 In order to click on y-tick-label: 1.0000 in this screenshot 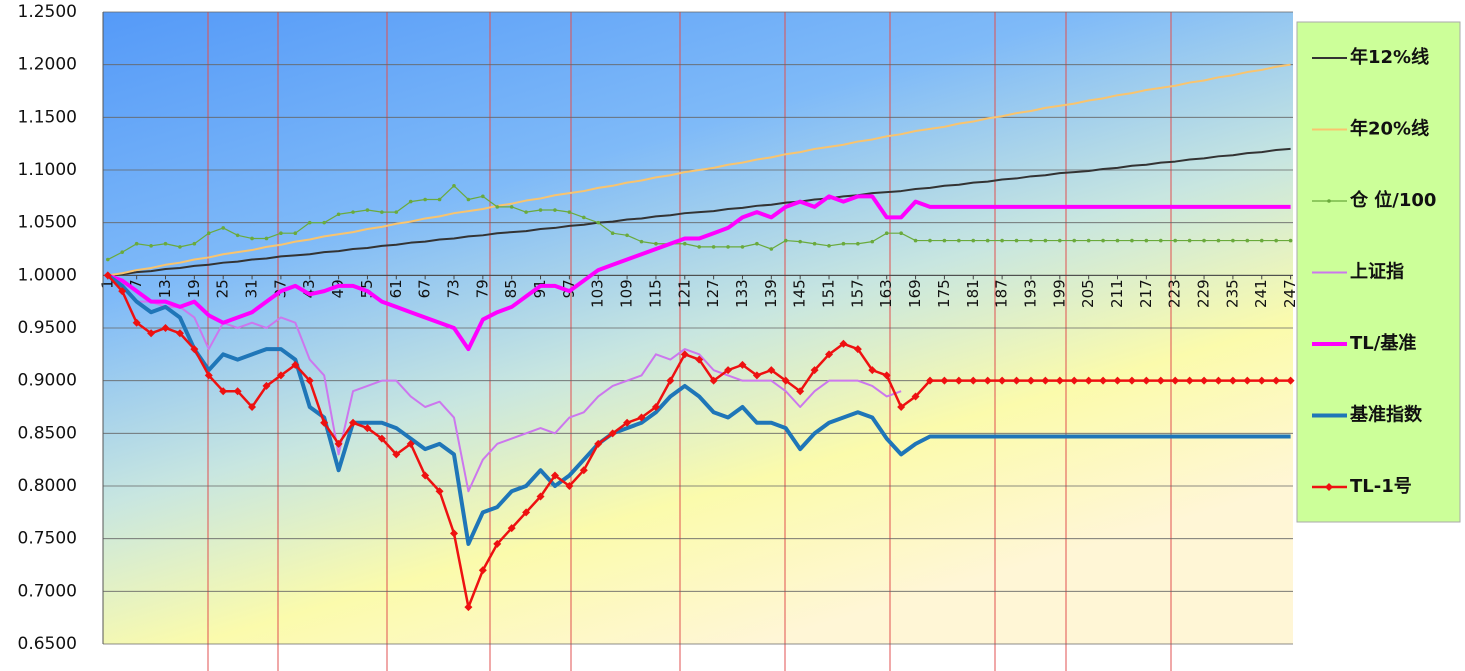, I will do `click(47, 275)`.